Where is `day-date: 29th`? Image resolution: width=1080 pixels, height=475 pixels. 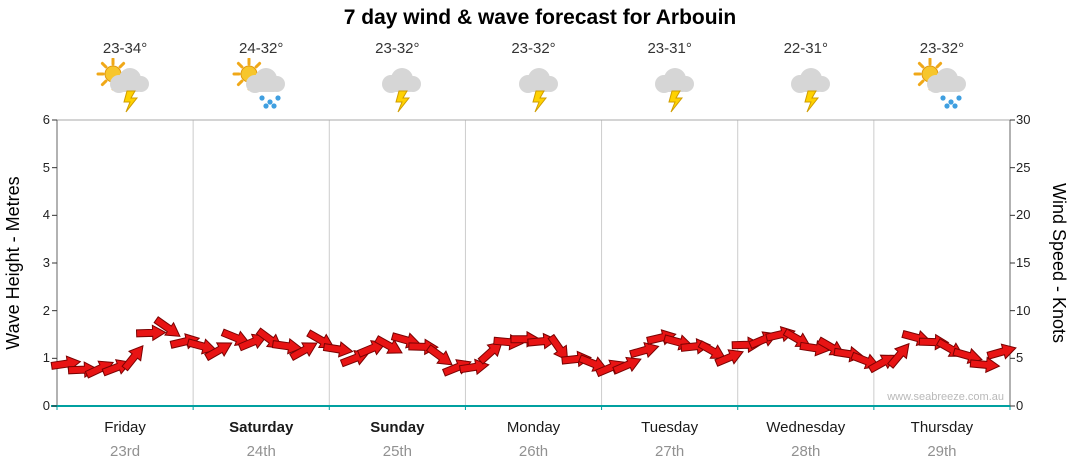
day-date: 29th is located at coordinates (942, 451).